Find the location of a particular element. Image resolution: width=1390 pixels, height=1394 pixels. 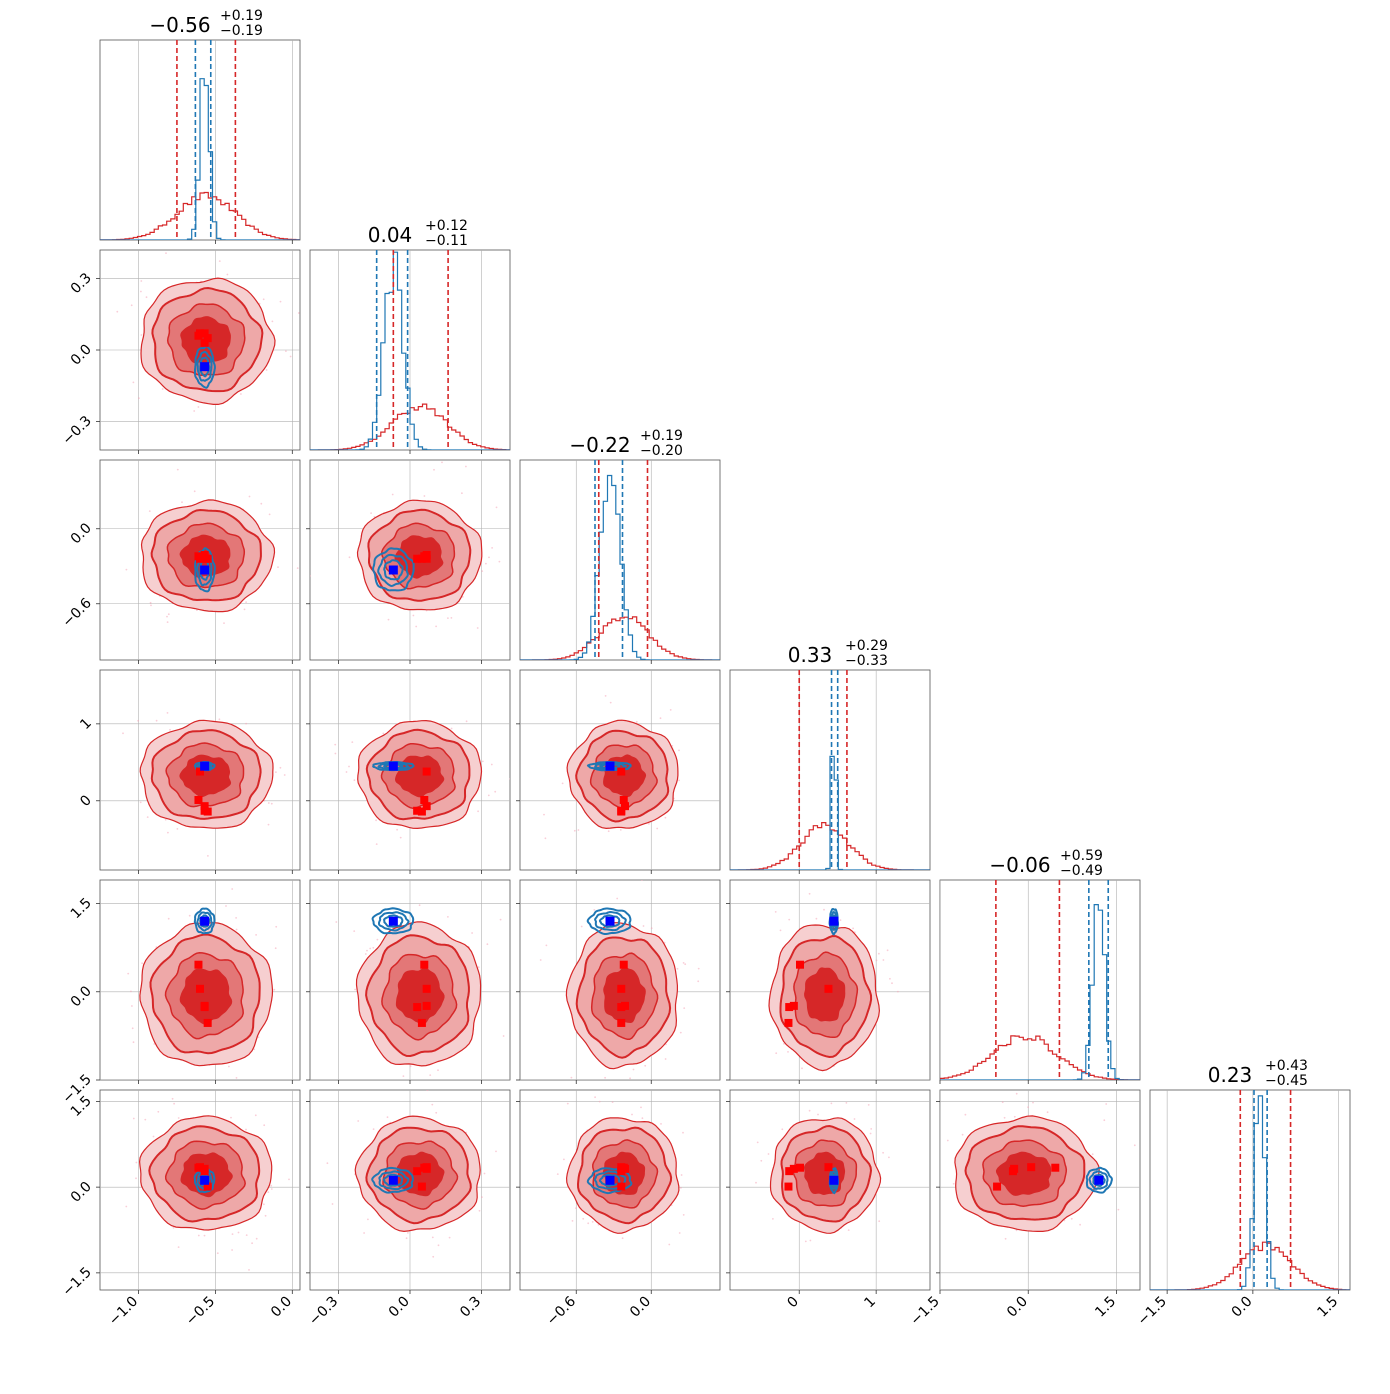

title-plus: +0.43 is located at coordinates (1286, 1066).